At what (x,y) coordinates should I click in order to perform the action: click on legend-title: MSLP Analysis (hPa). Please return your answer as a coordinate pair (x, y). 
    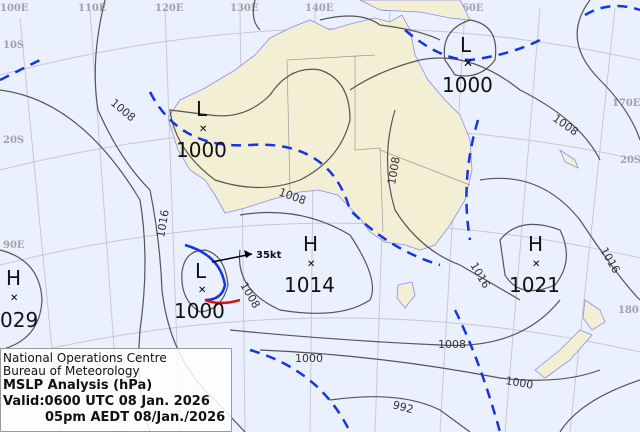
    Looking at the image, I should click on (78, 385).